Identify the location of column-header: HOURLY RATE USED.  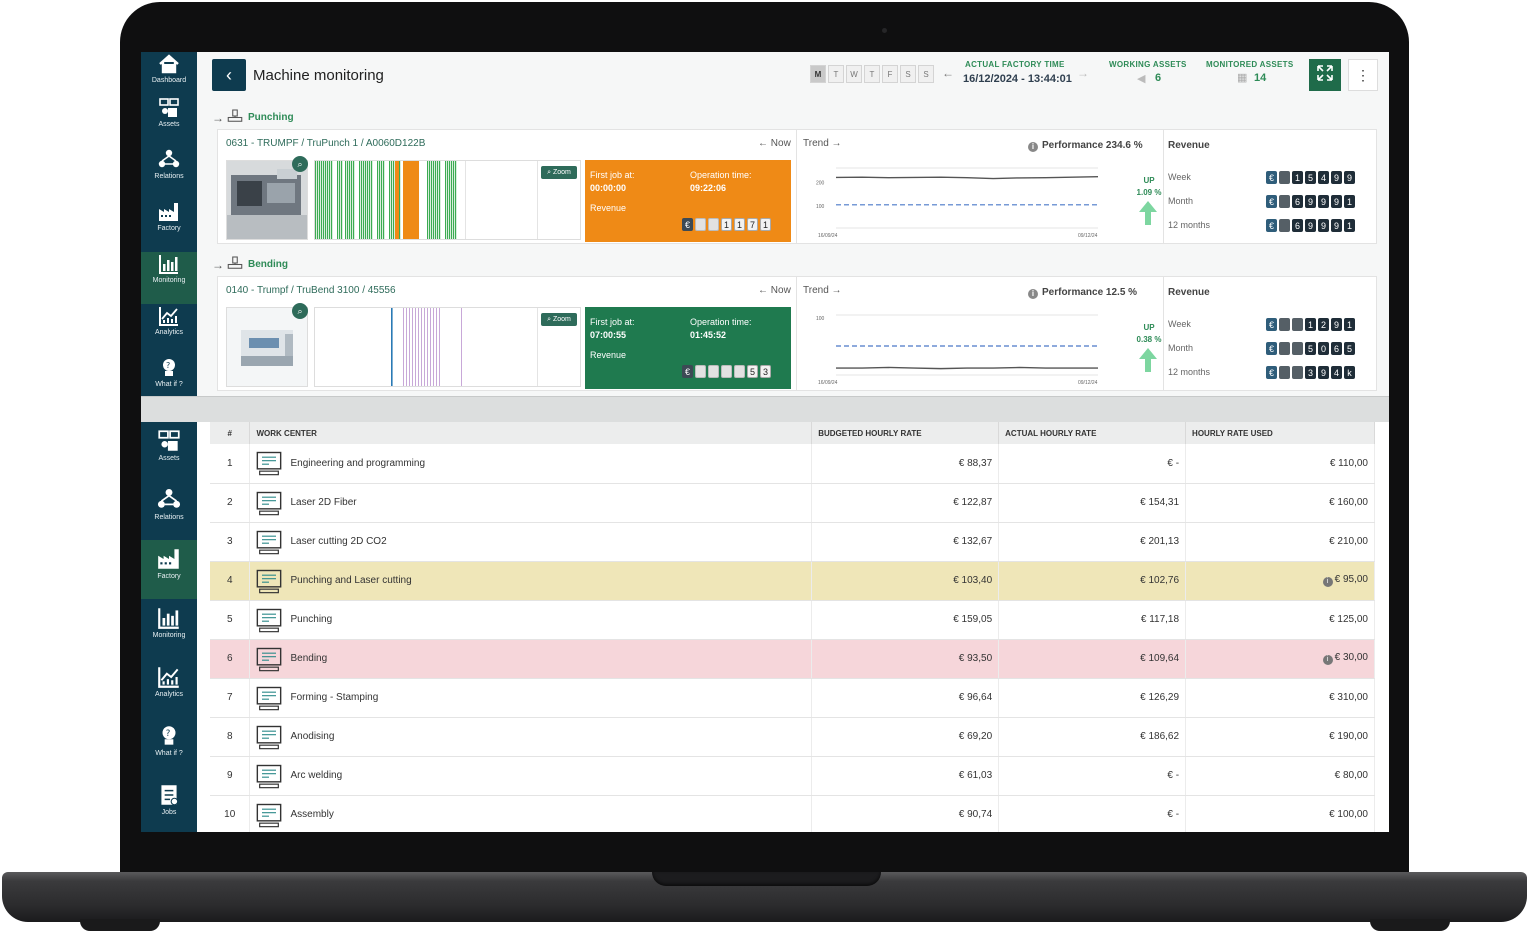
(1280, 433).